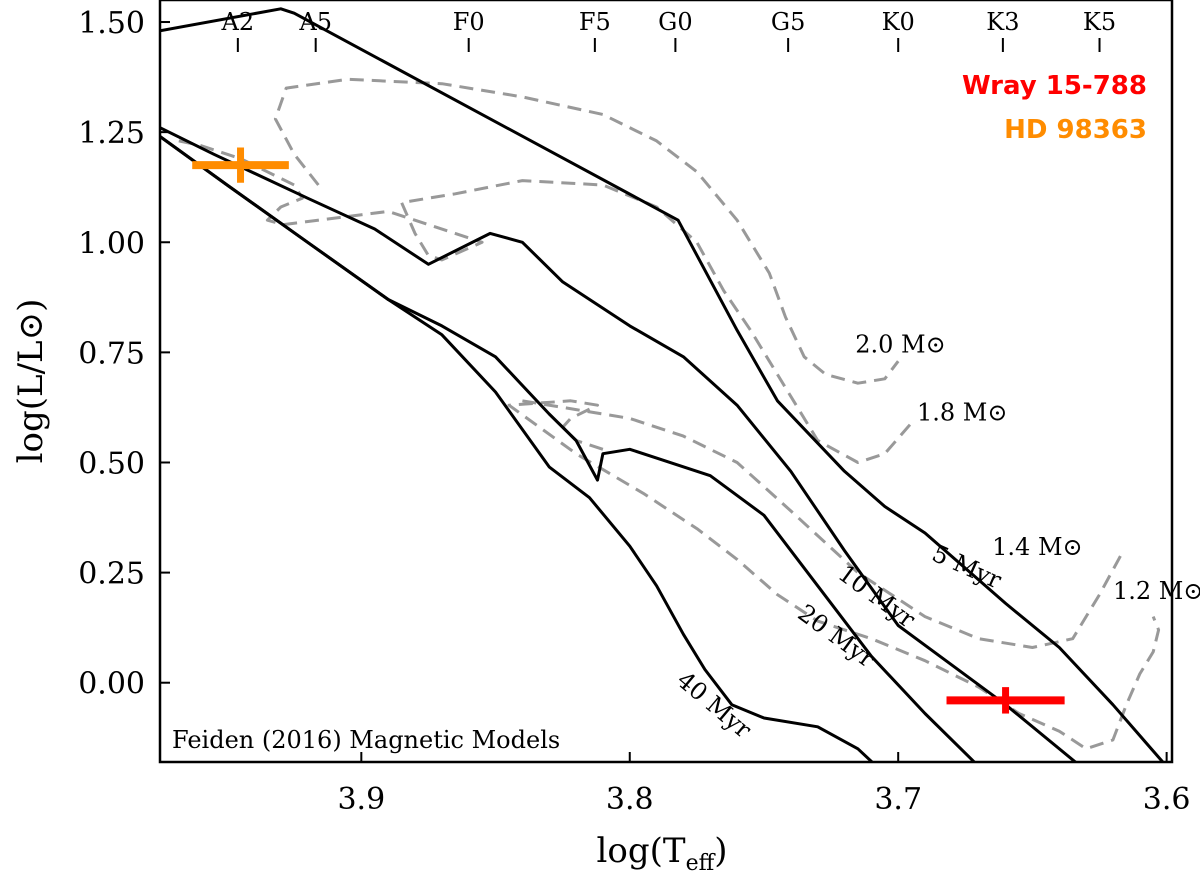  I want to click on mass-track-label: 1.8 M⊙, so click(962, 413).